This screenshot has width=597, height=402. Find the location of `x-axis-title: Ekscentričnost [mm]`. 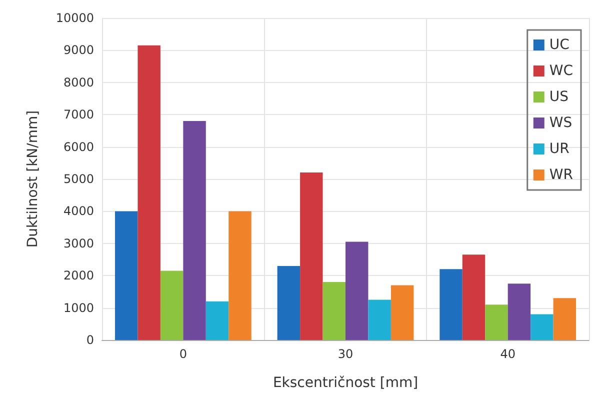

x-axis-title: Ekscentričnost [mm] is located at coordinates (345, 383).